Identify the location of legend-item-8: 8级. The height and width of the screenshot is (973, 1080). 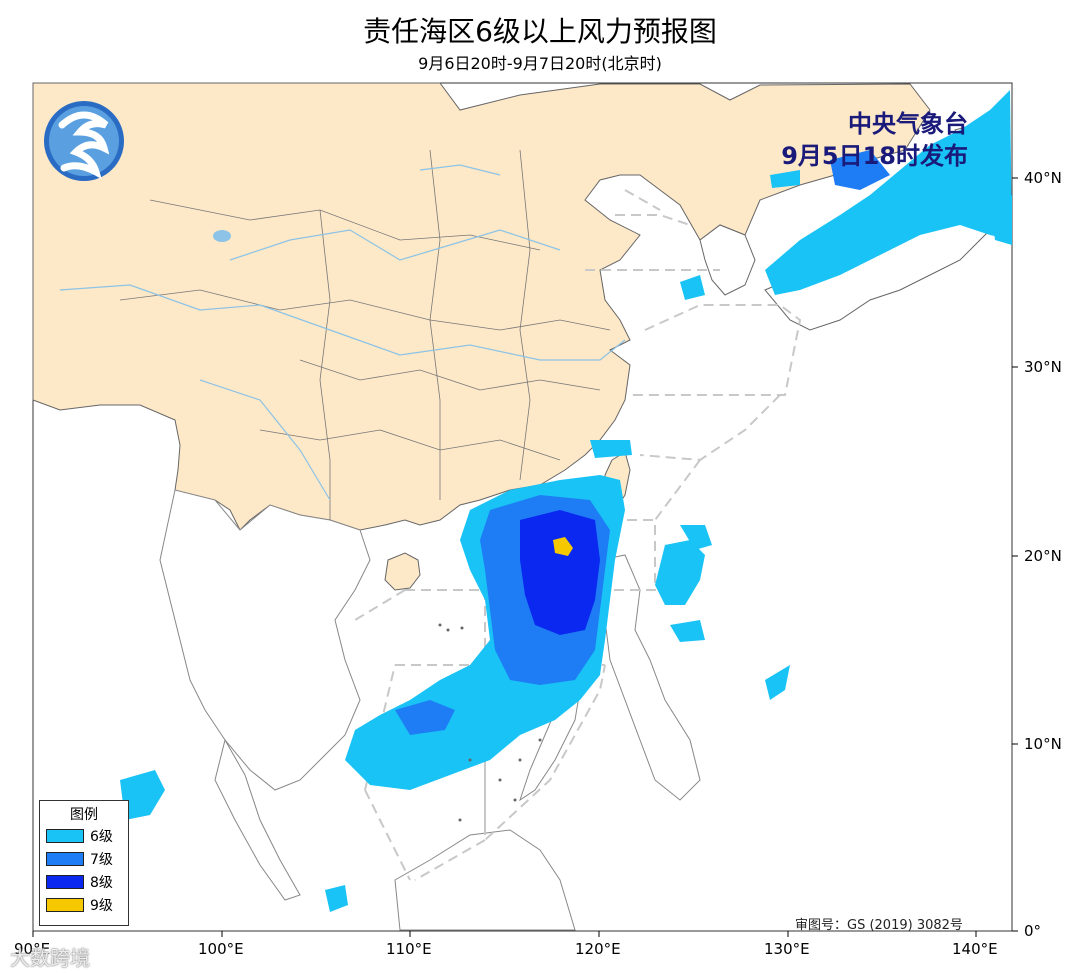
(84, 881).